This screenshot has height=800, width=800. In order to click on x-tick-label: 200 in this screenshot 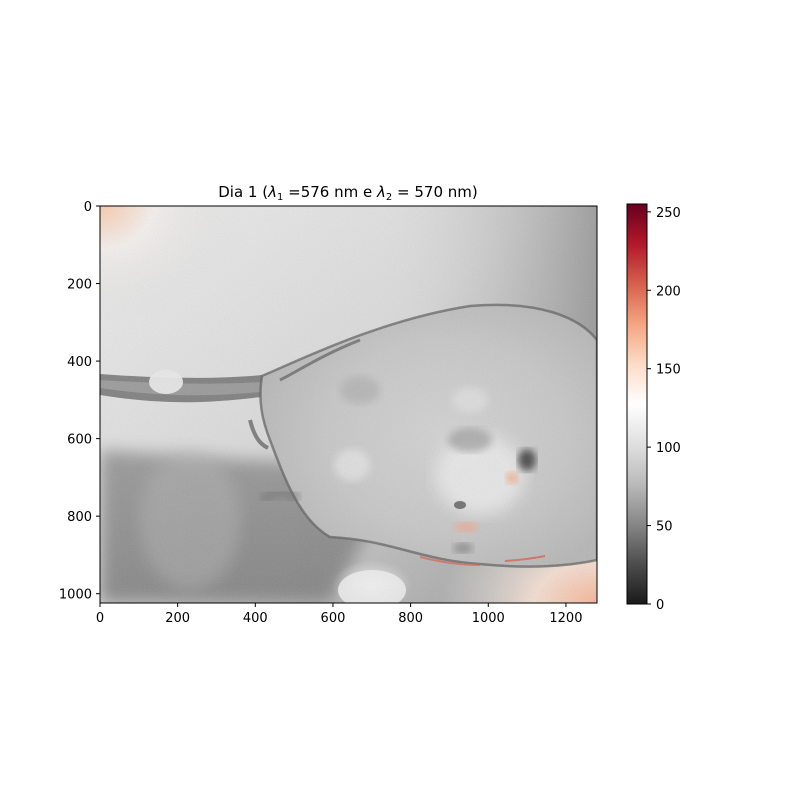, I will do `click(177, 618)`.